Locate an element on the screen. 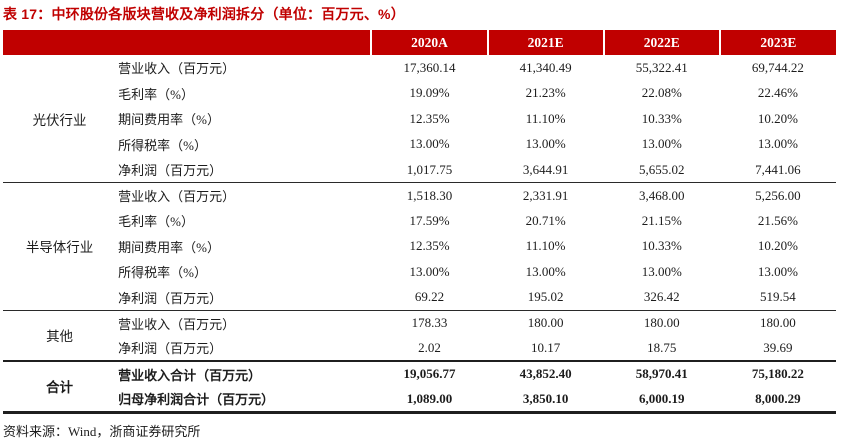 This screenshot has height=439, width=859. cell-value: 21.15% is located at coordinates (661, 220).